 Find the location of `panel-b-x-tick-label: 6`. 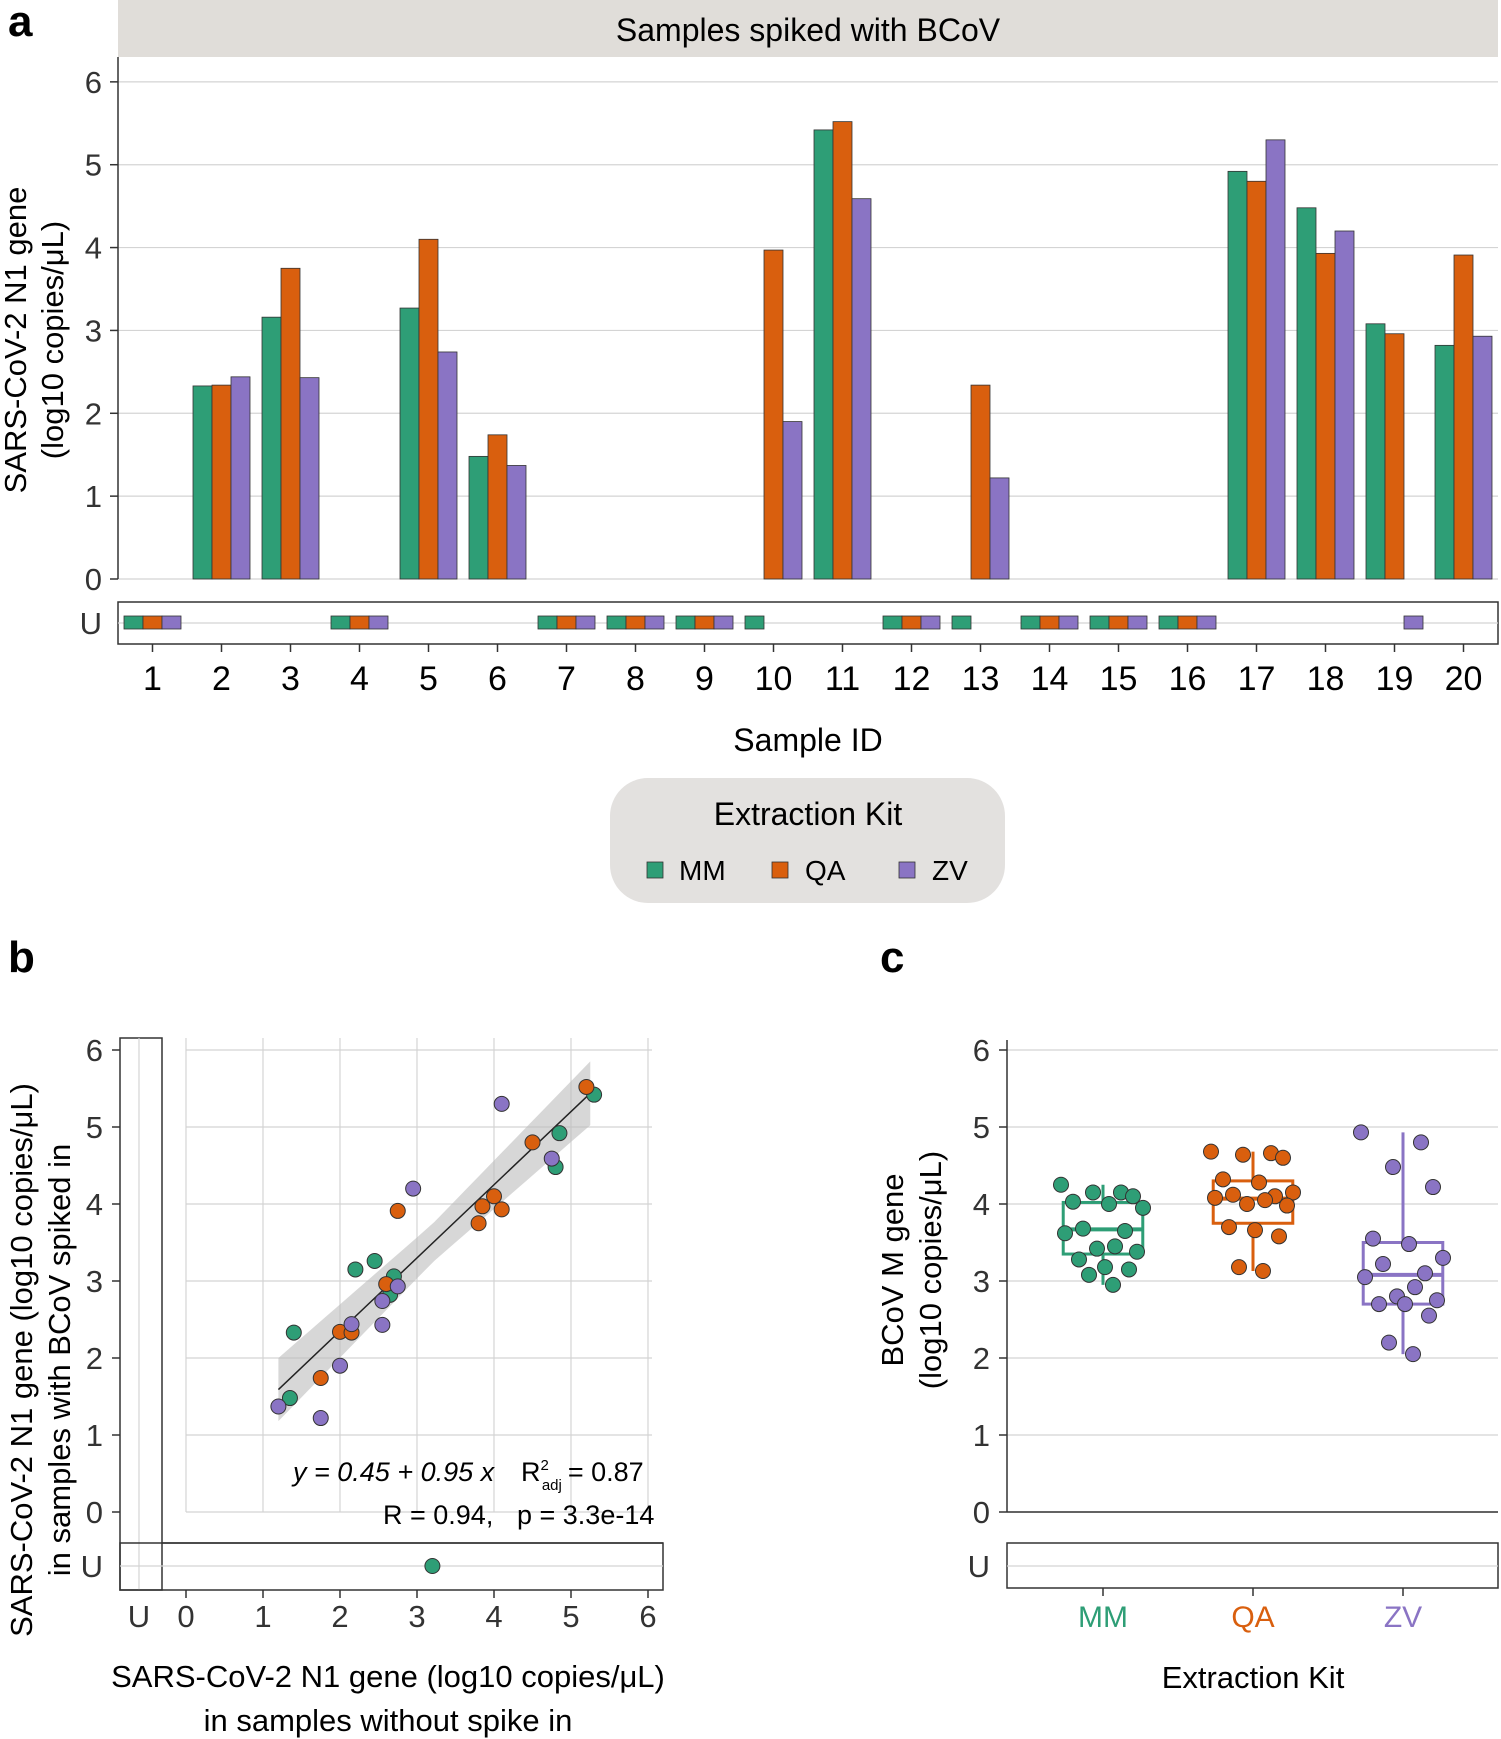

panel-b-x-tick-label: 6 is located at coordinates (647, 1616).